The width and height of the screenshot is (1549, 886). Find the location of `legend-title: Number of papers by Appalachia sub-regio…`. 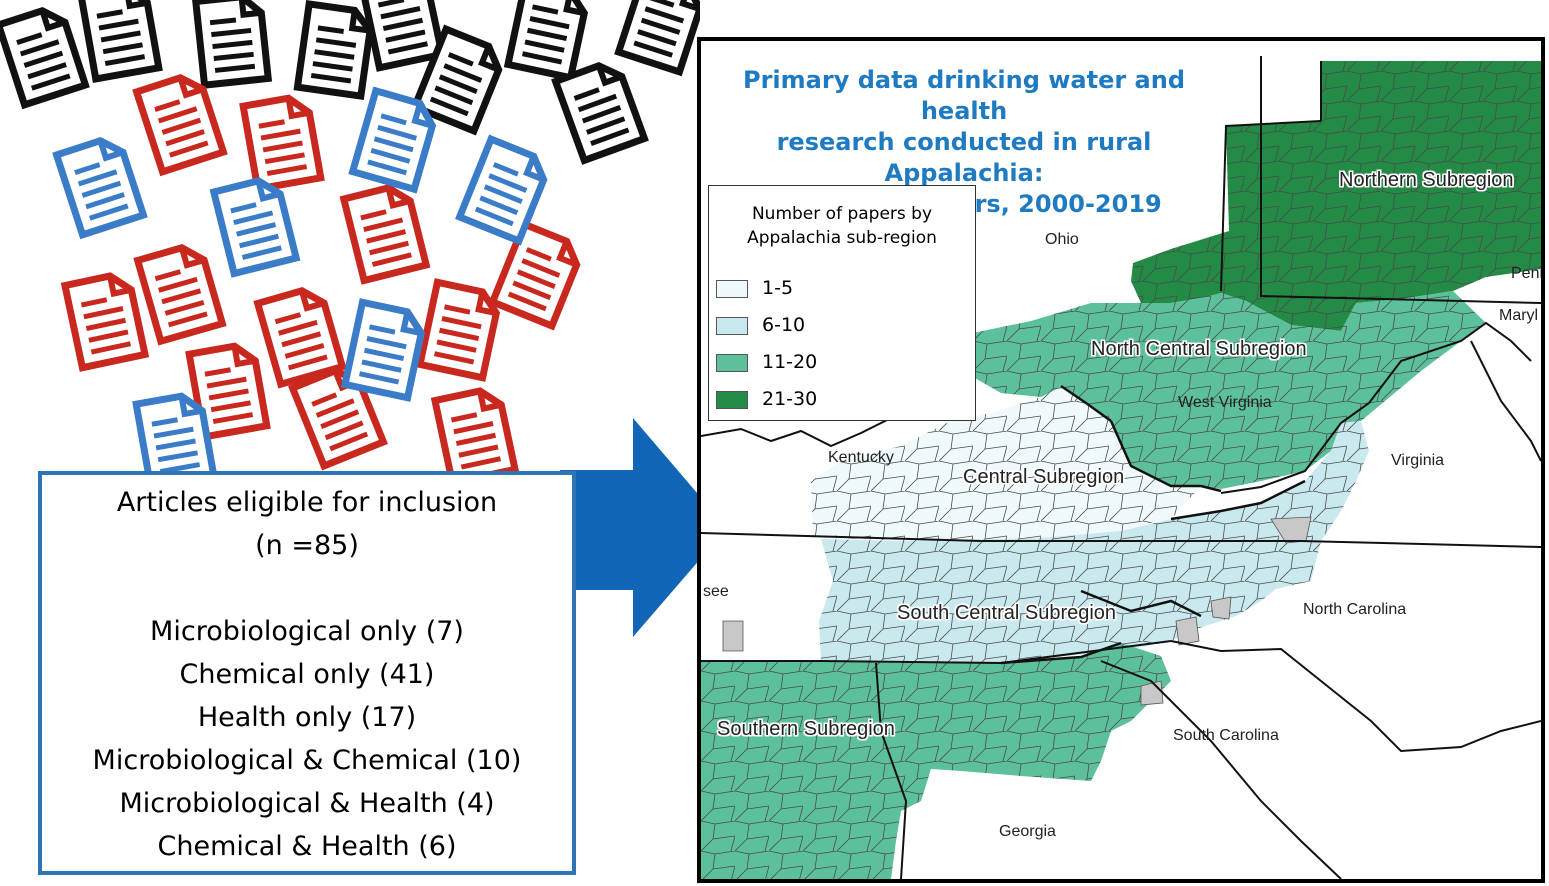

legend-title: Number of papers by Appalachia sub-regio… is located at coordinates (842, 226).